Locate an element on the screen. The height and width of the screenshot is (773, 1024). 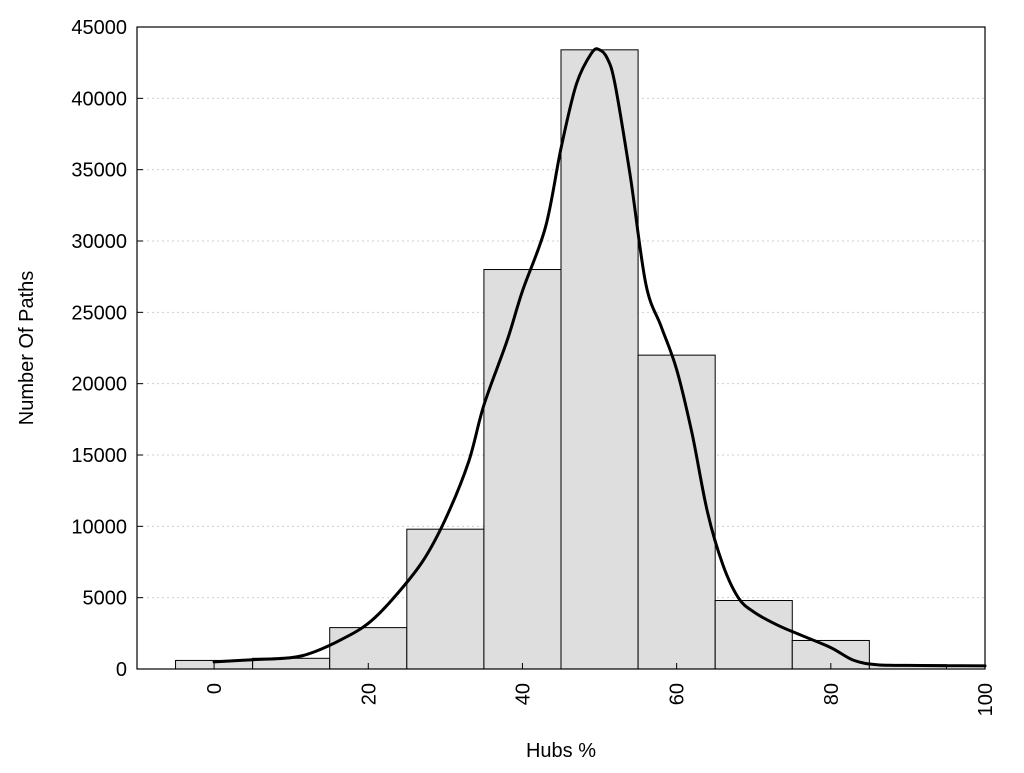
x-tick-label: 60 is located at coordinates (678, 694).